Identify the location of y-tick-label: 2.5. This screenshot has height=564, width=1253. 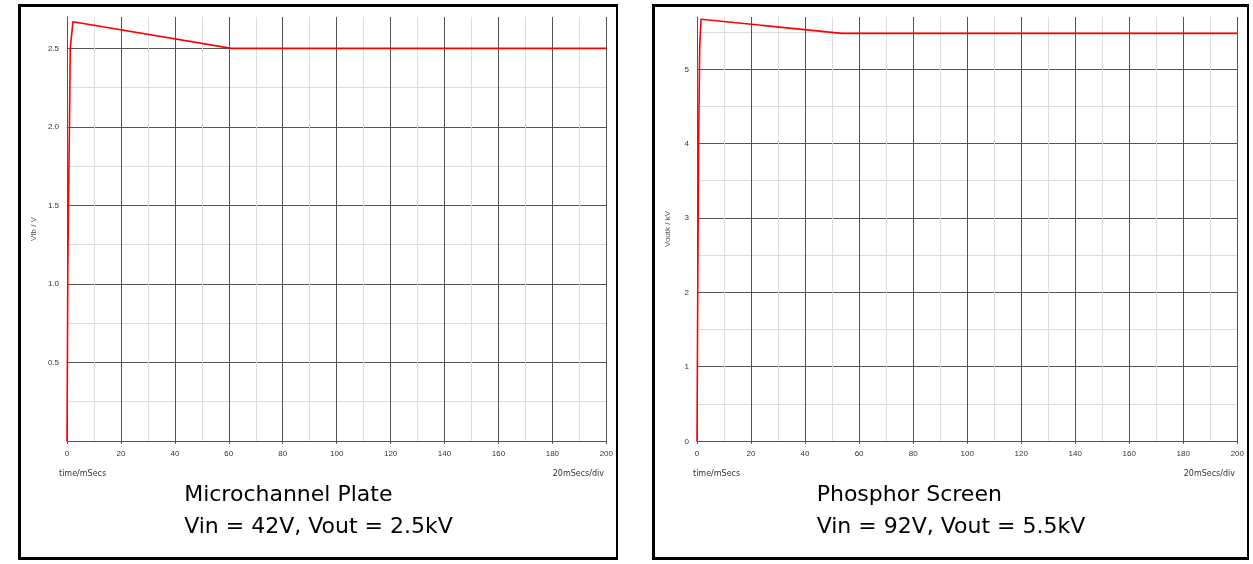
(53, 48).